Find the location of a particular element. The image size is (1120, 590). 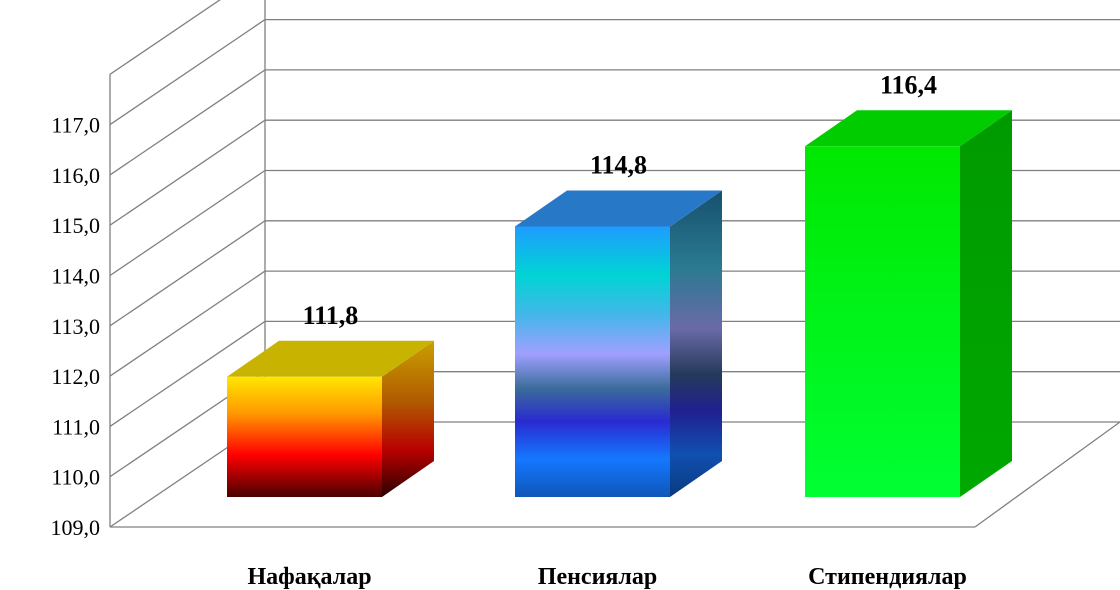

y-tick-label: 111,0 is located at coordinates (76, 426).